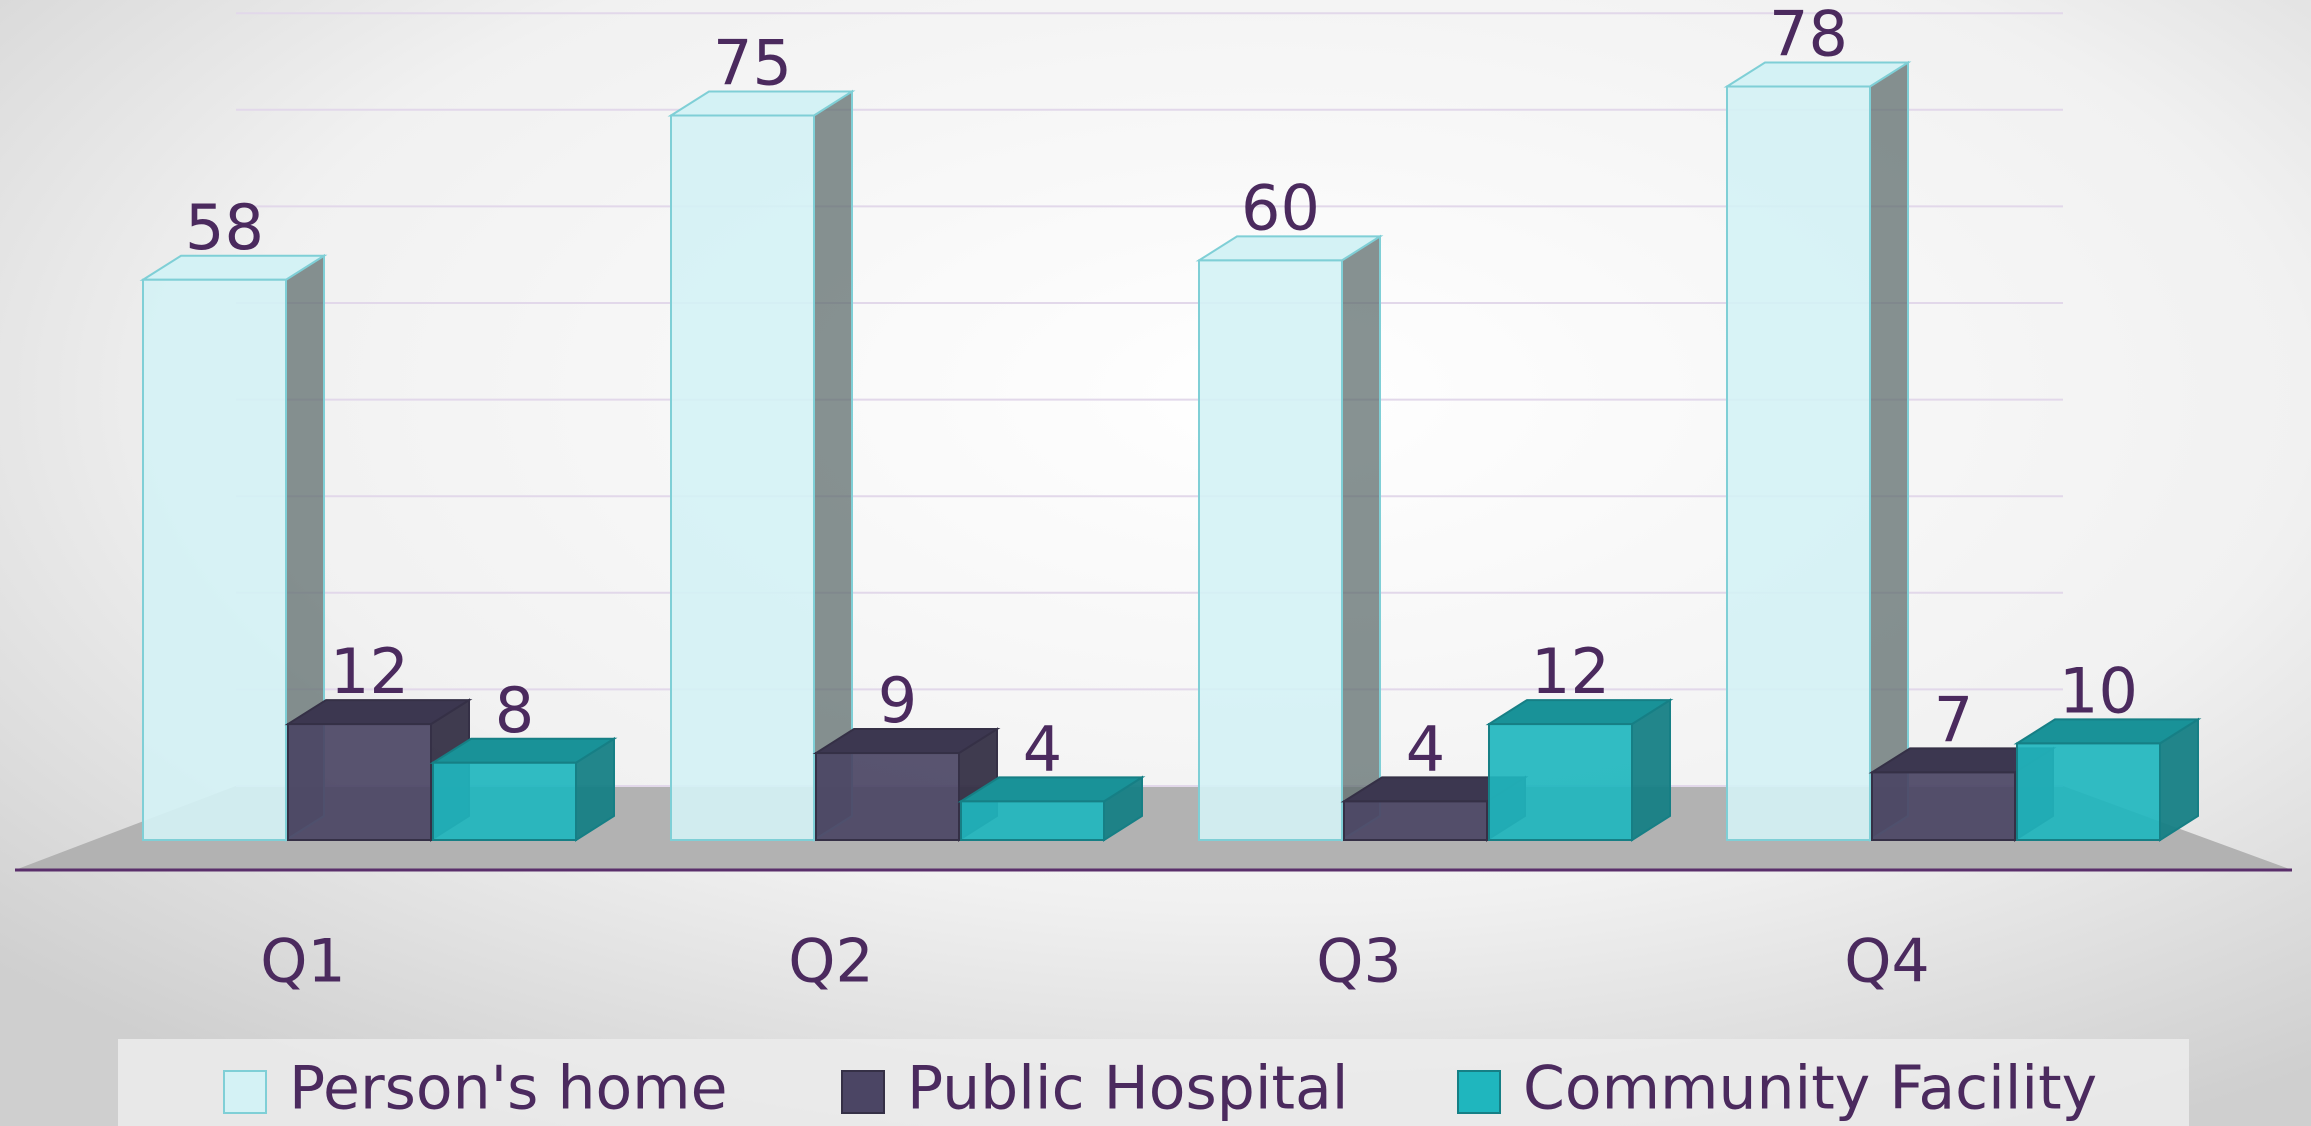 The image size is (2311, 1126). I want to click on data-label: 58, so click(224, 227).